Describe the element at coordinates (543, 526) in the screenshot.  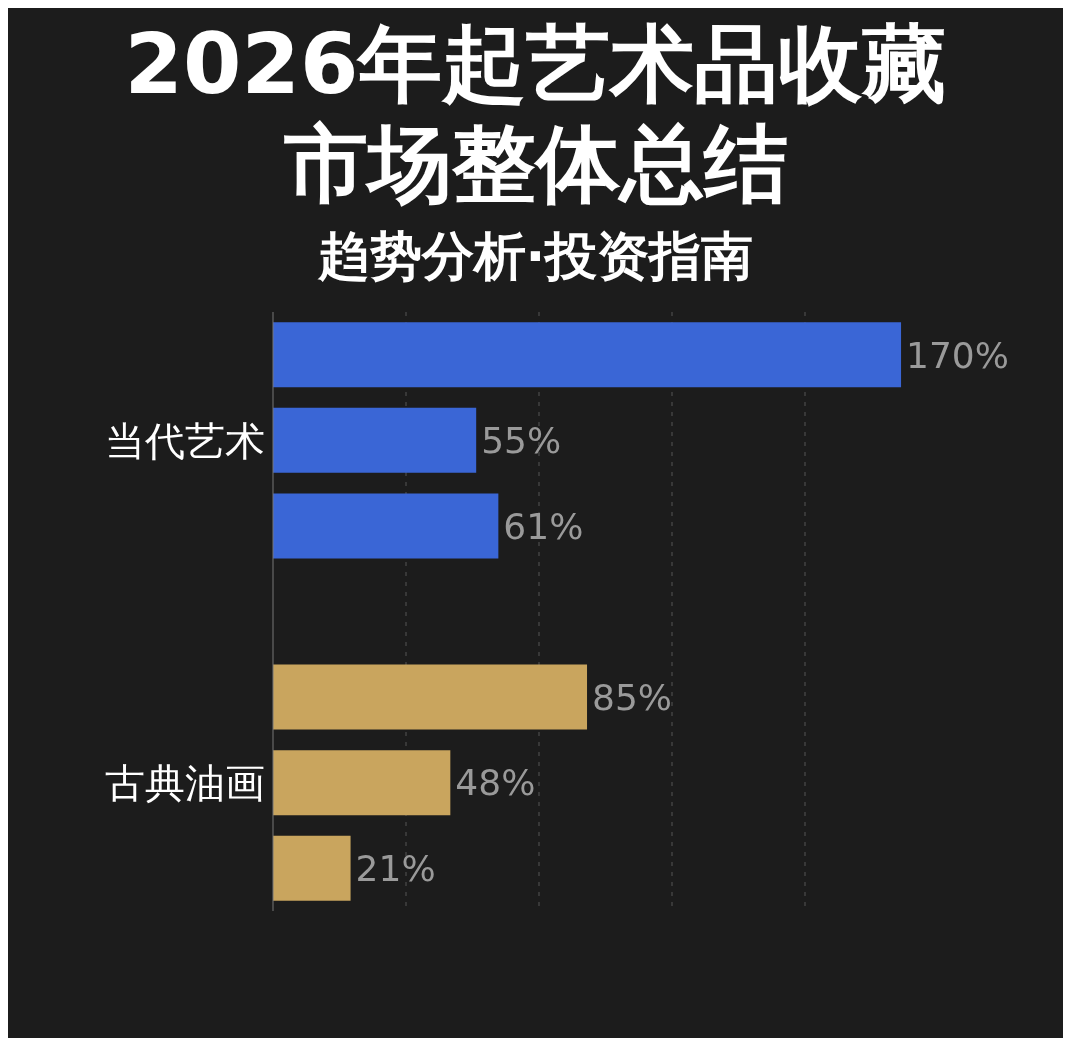
I see `data-label: 61%` at that location.